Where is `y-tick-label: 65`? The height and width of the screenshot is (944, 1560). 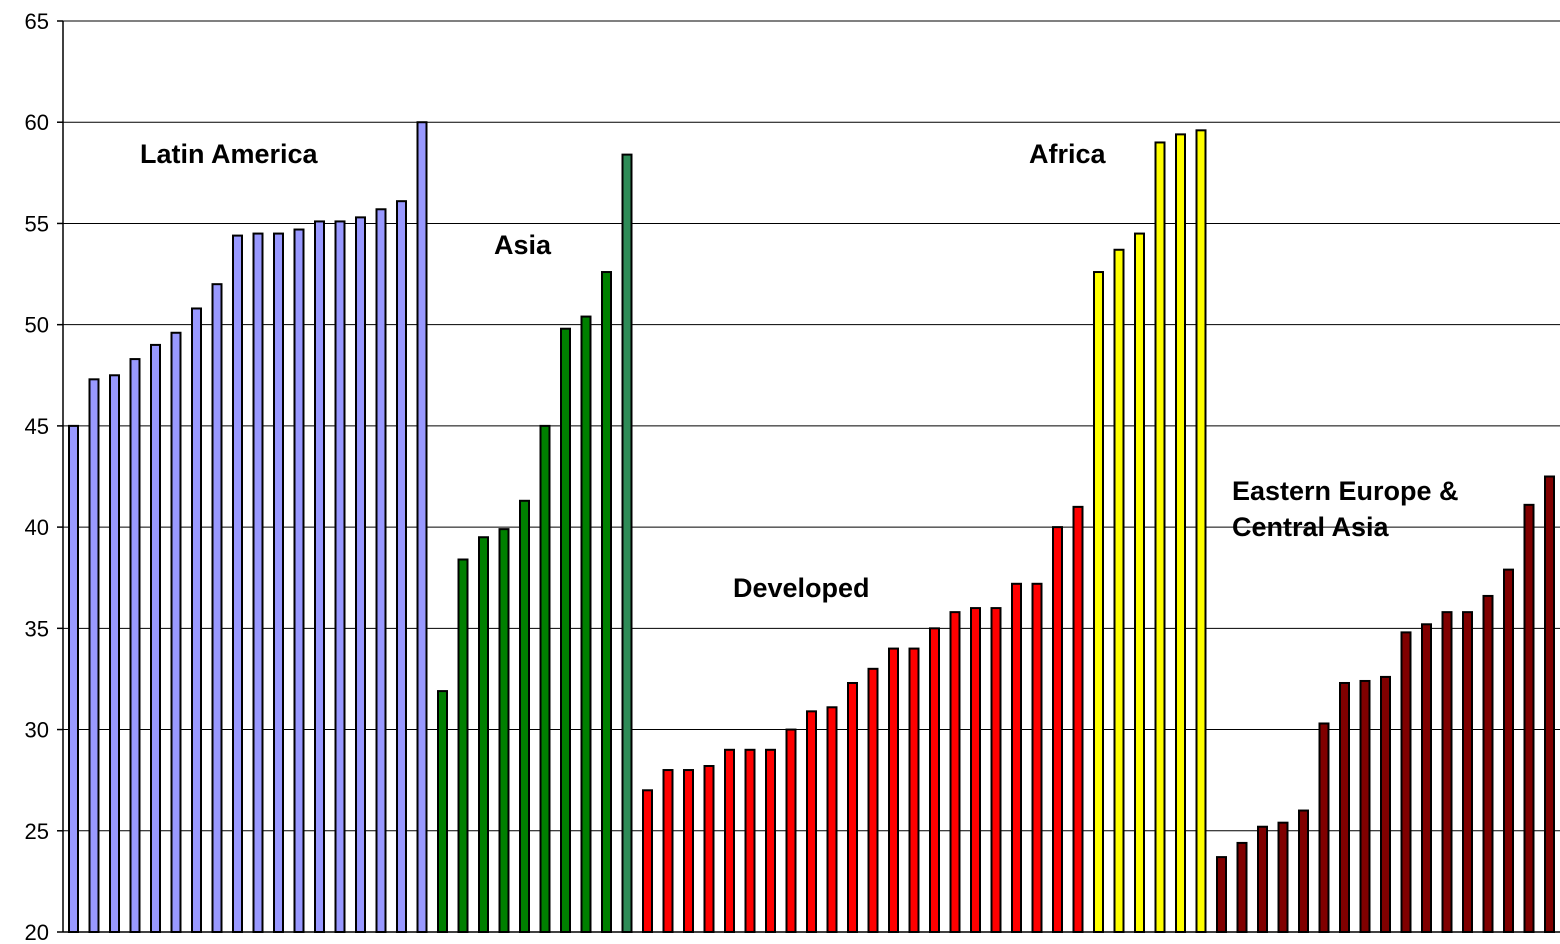 y-tick-label: 65 is located at coordinates (37, 21).